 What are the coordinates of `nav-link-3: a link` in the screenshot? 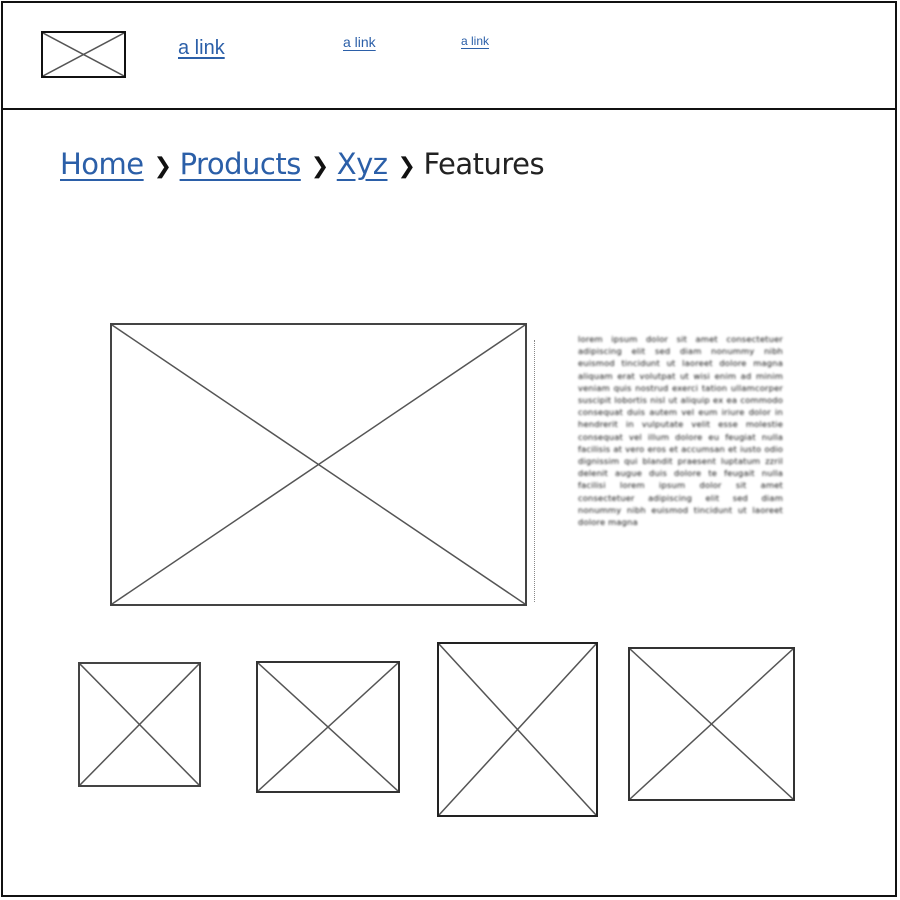 It's located at (475, 41).